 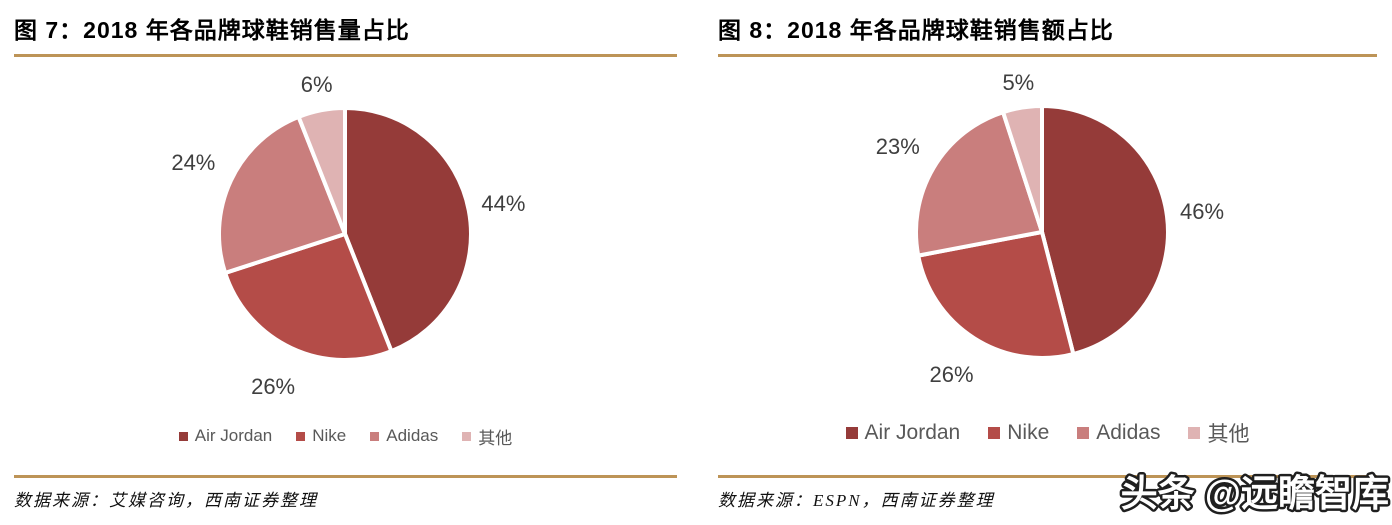 What do you see at coordinates (345, 55) in the screenshot?
I see `figure-7-title-rule` at bounding box center [345, 55].